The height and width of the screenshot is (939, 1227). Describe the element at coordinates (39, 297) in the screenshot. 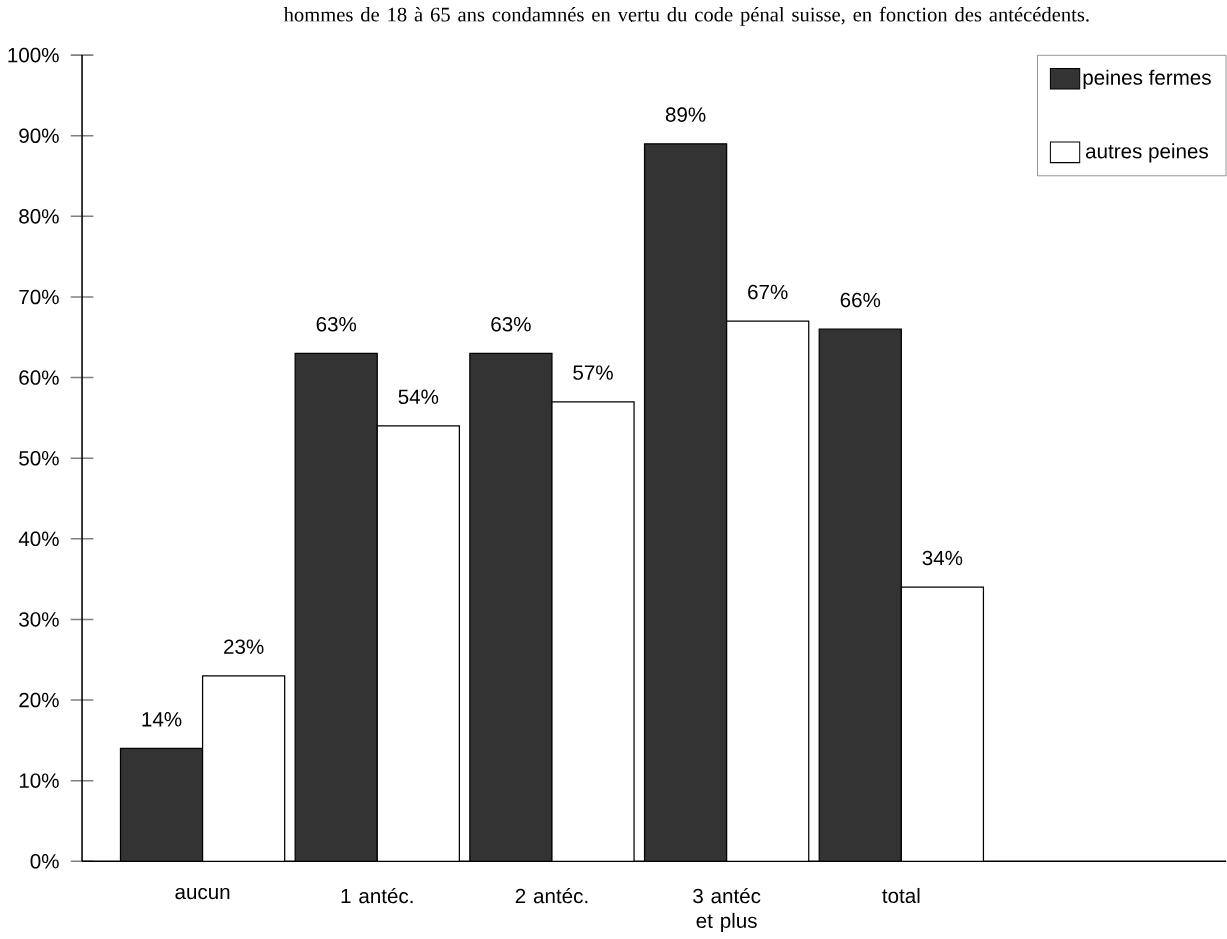

I see `y-tick-label: 70%` at that location.